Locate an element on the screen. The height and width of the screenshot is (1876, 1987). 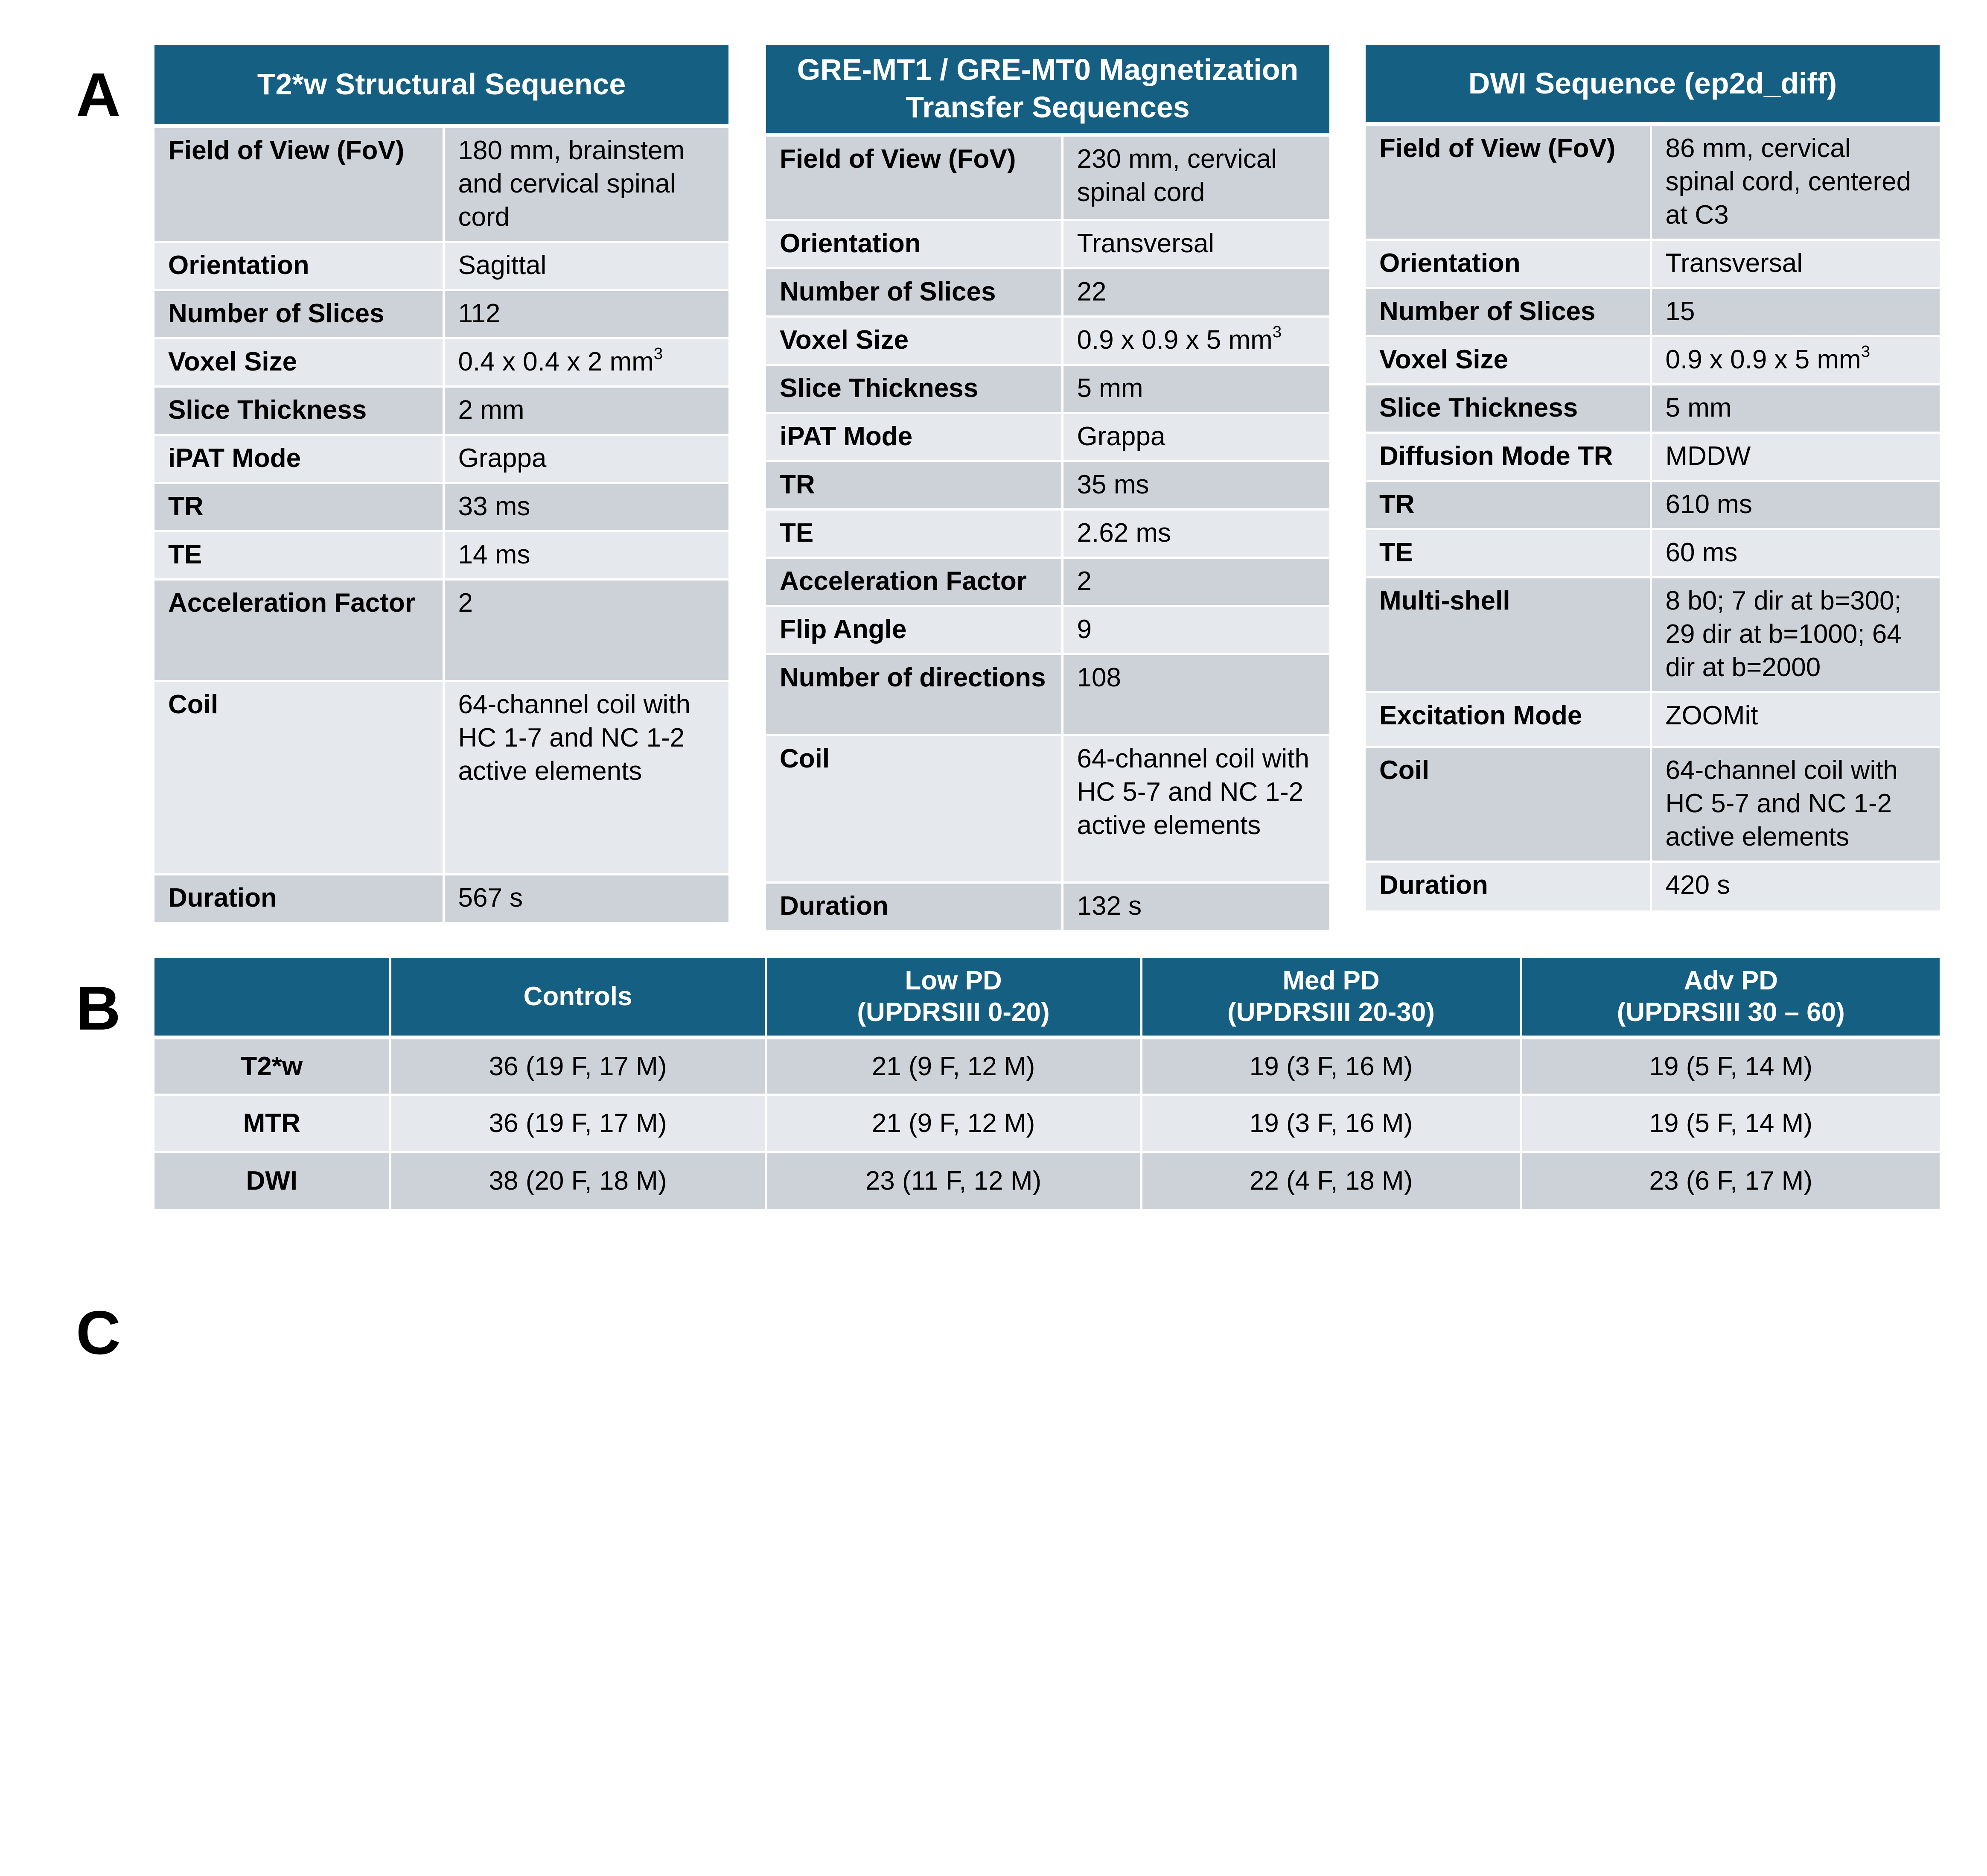
param-value: 9 is located at coordinates (1195, 629).